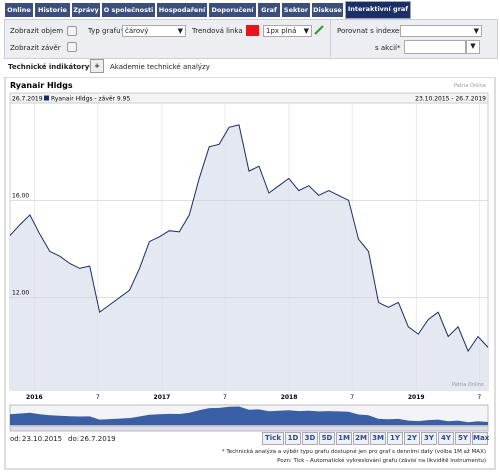 The height and width of the screenshot is (475, 500). Describe the element at coordinates (249, 415) in the screenshot. I see `navigator-area` at that location.